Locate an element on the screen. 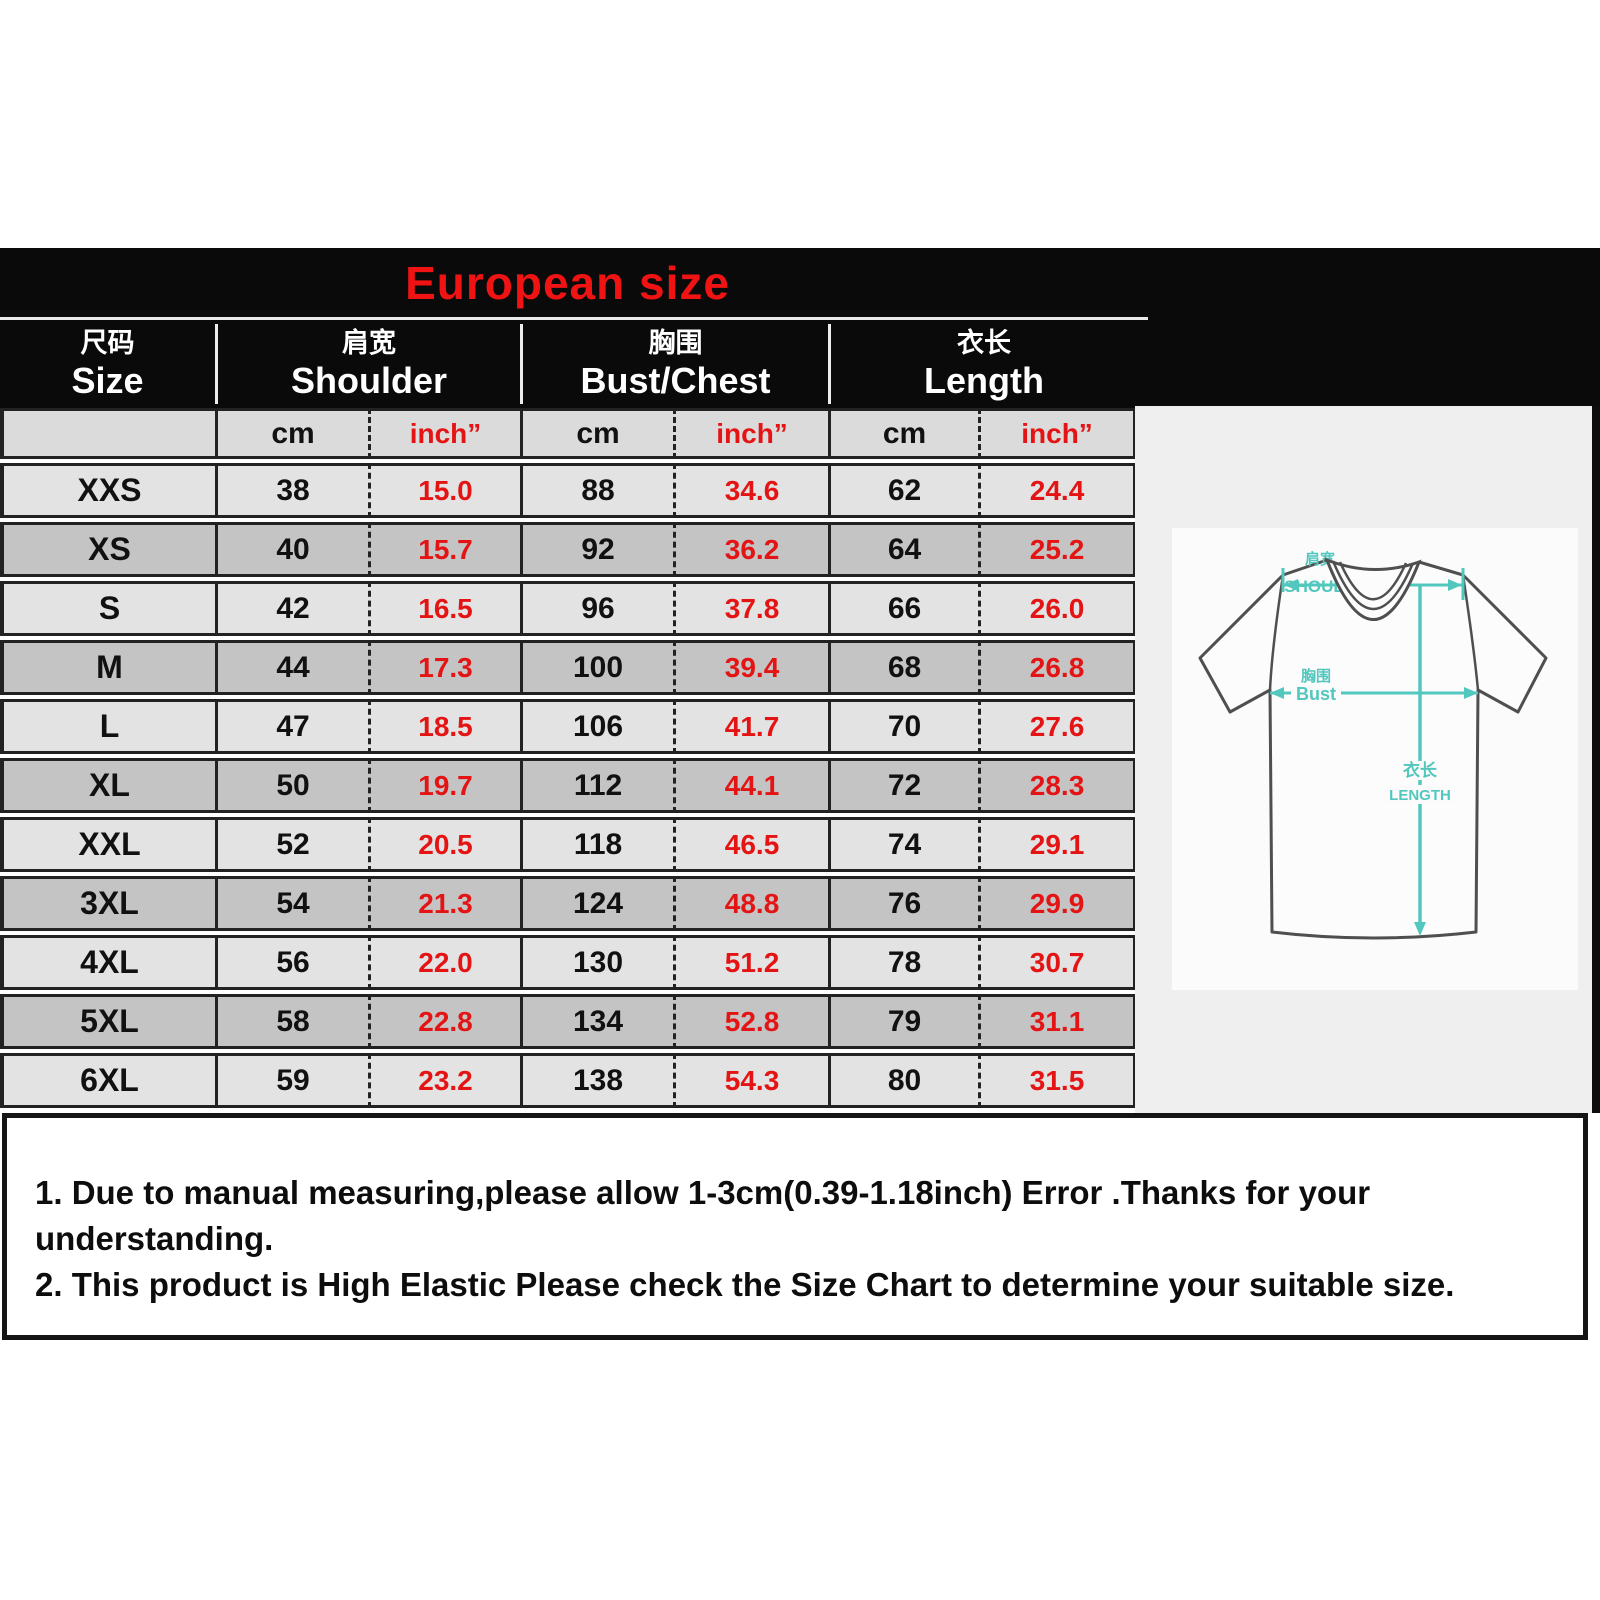 This screenshot has height=1600, width=1600. bust-label-en-bg is located at coordinates (1316, 693).